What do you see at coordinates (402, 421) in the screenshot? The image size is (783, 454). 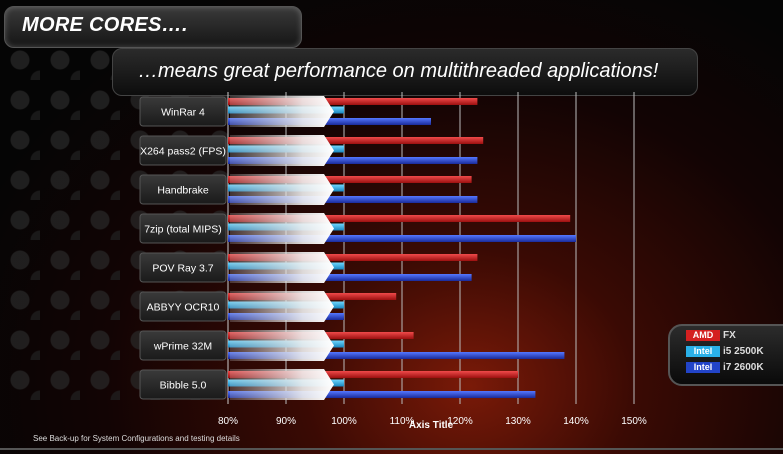 I see `x-tick-label-3: 110%` at bounding box center [402, 421].